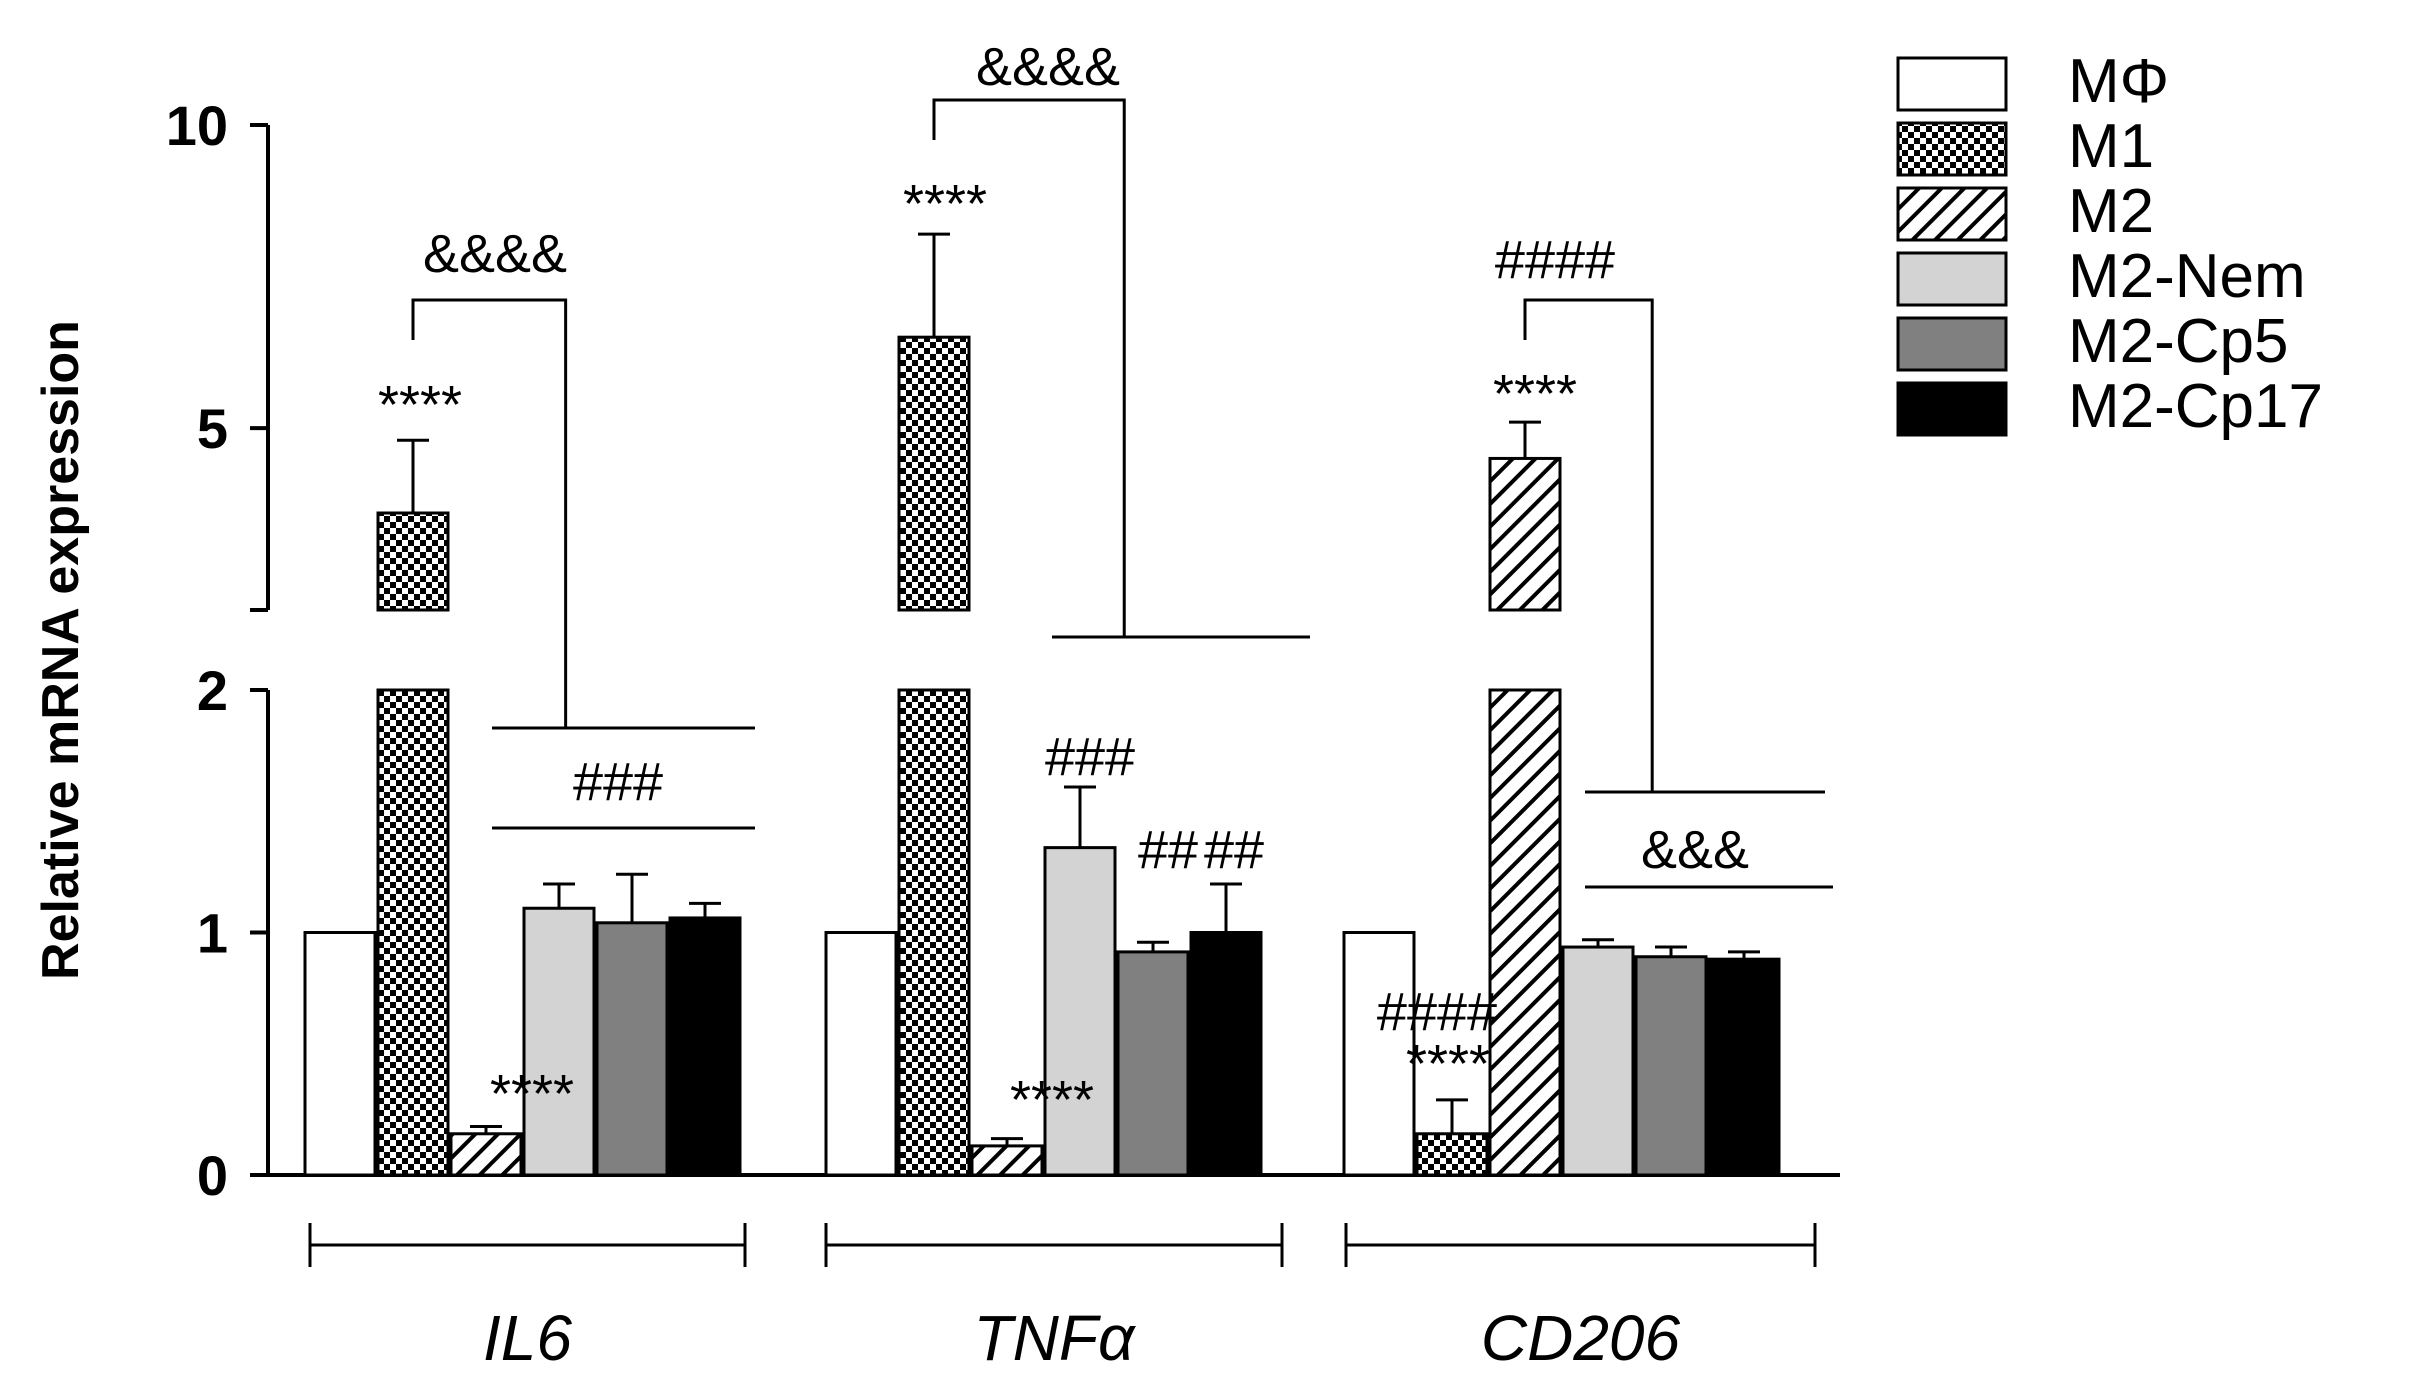 The width and height of the screenshot is (2409, 1392). I want to click on legend-entry: MΦ, so click(2118, 81).